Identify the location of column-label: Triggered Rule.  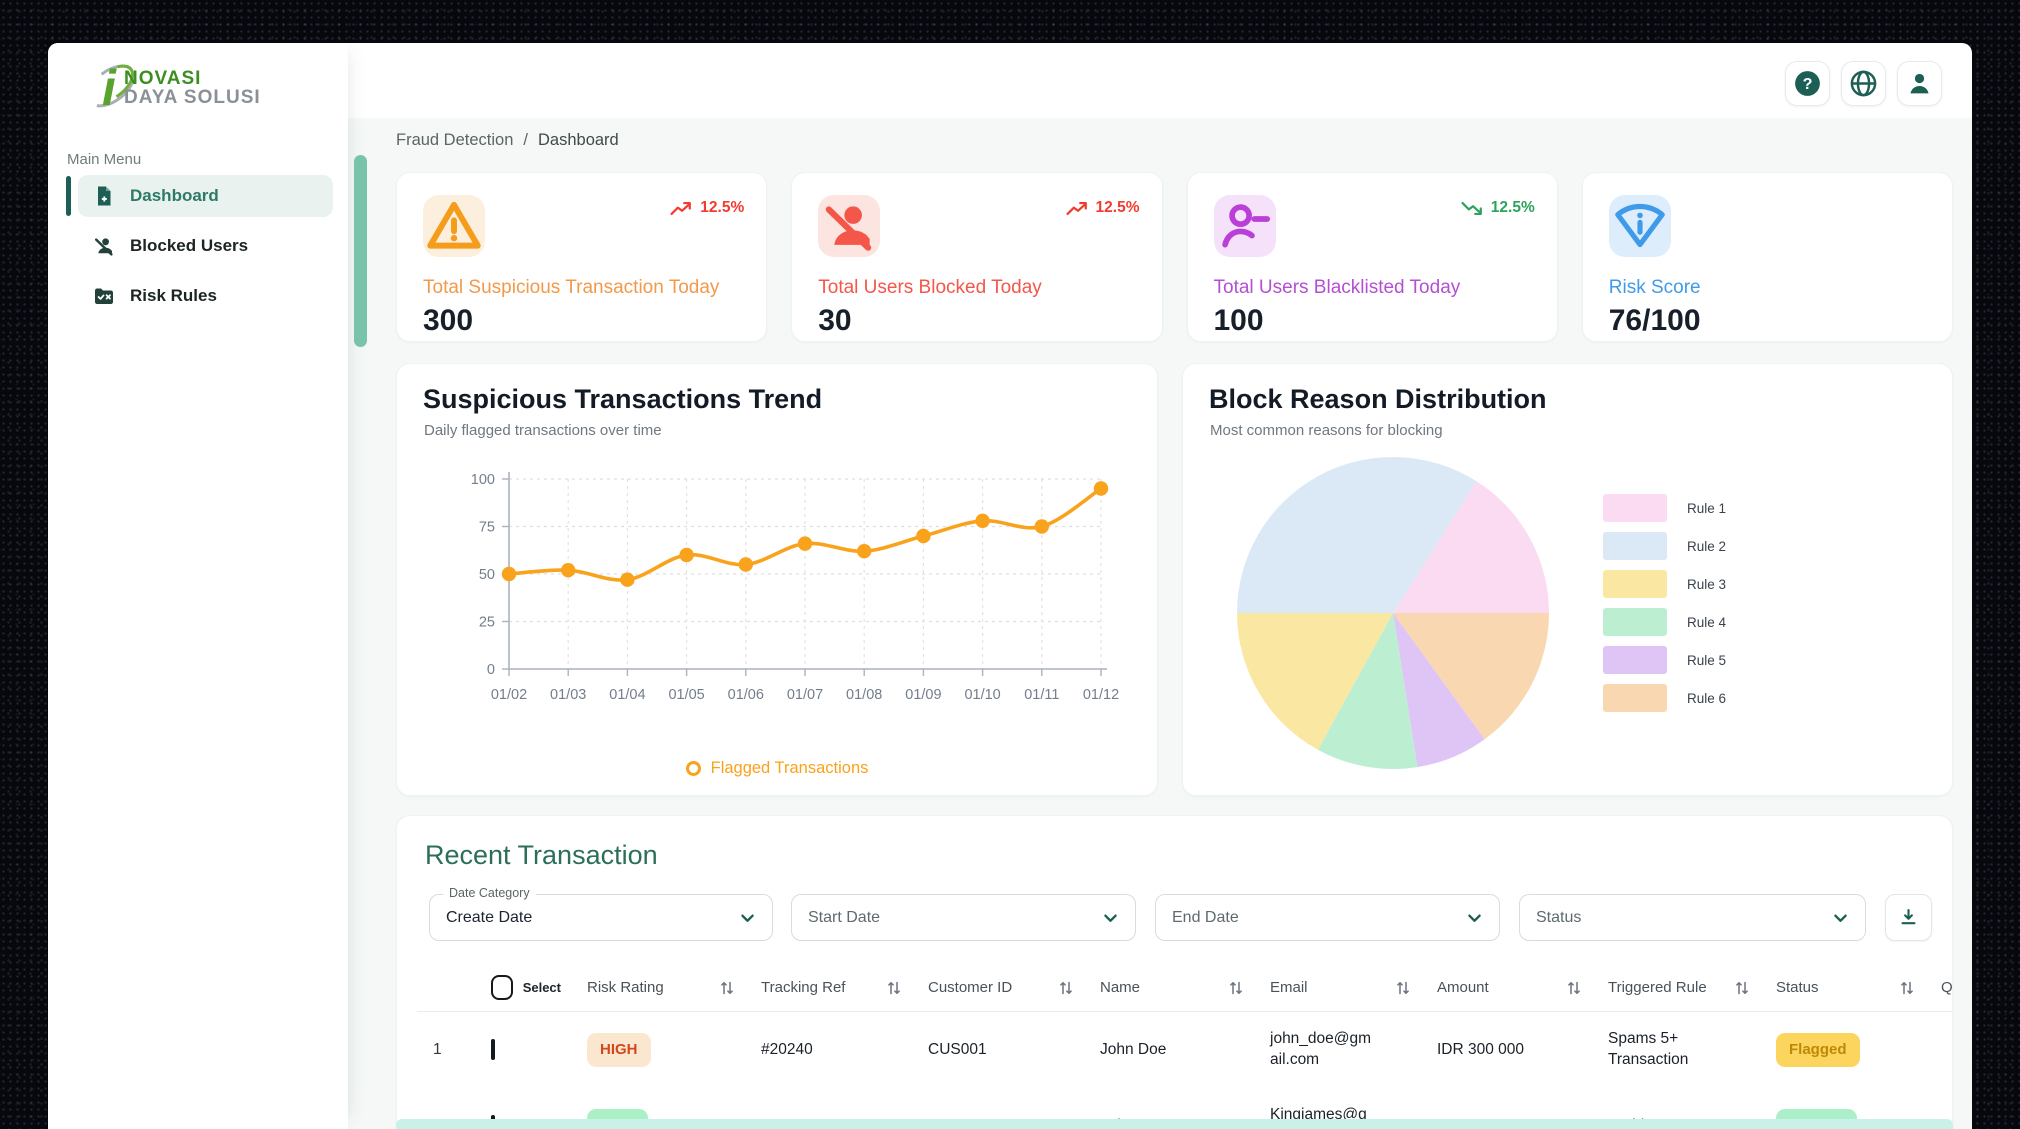
(1657, 987).